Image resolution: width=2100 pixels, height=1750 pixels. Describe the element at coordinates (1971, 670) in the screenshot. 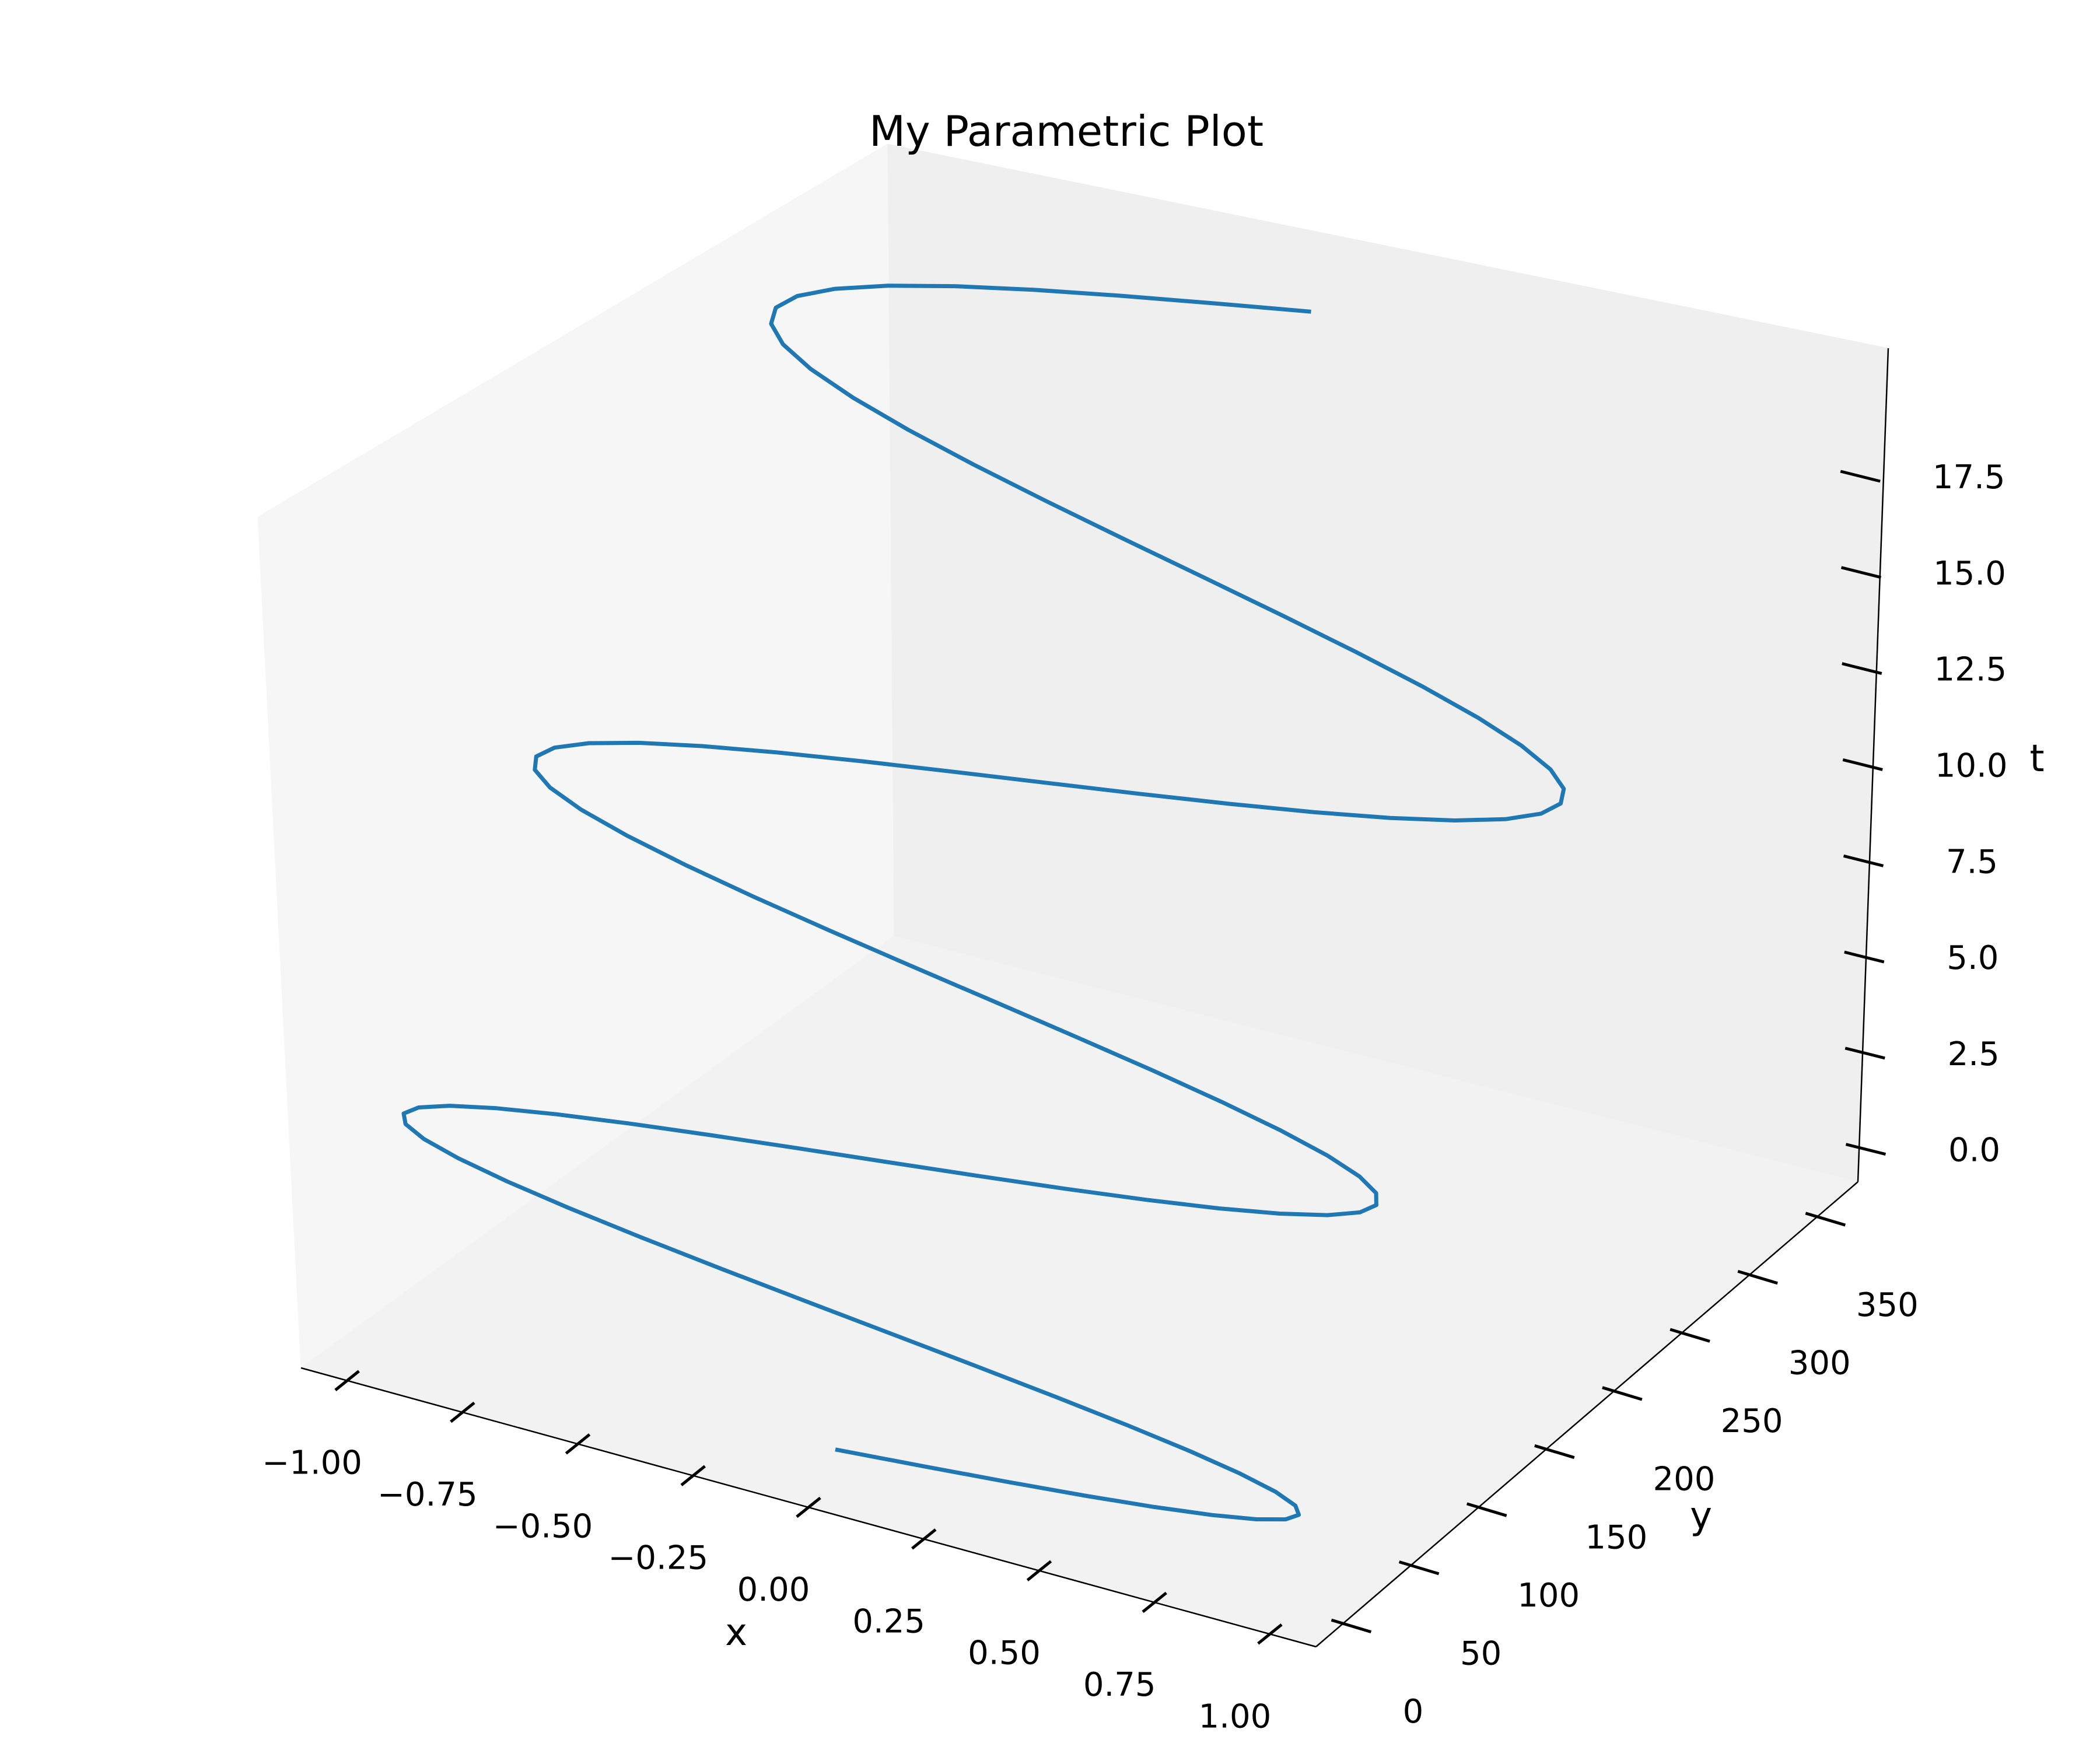

I see `z-tick-label: 12.5` at that location.